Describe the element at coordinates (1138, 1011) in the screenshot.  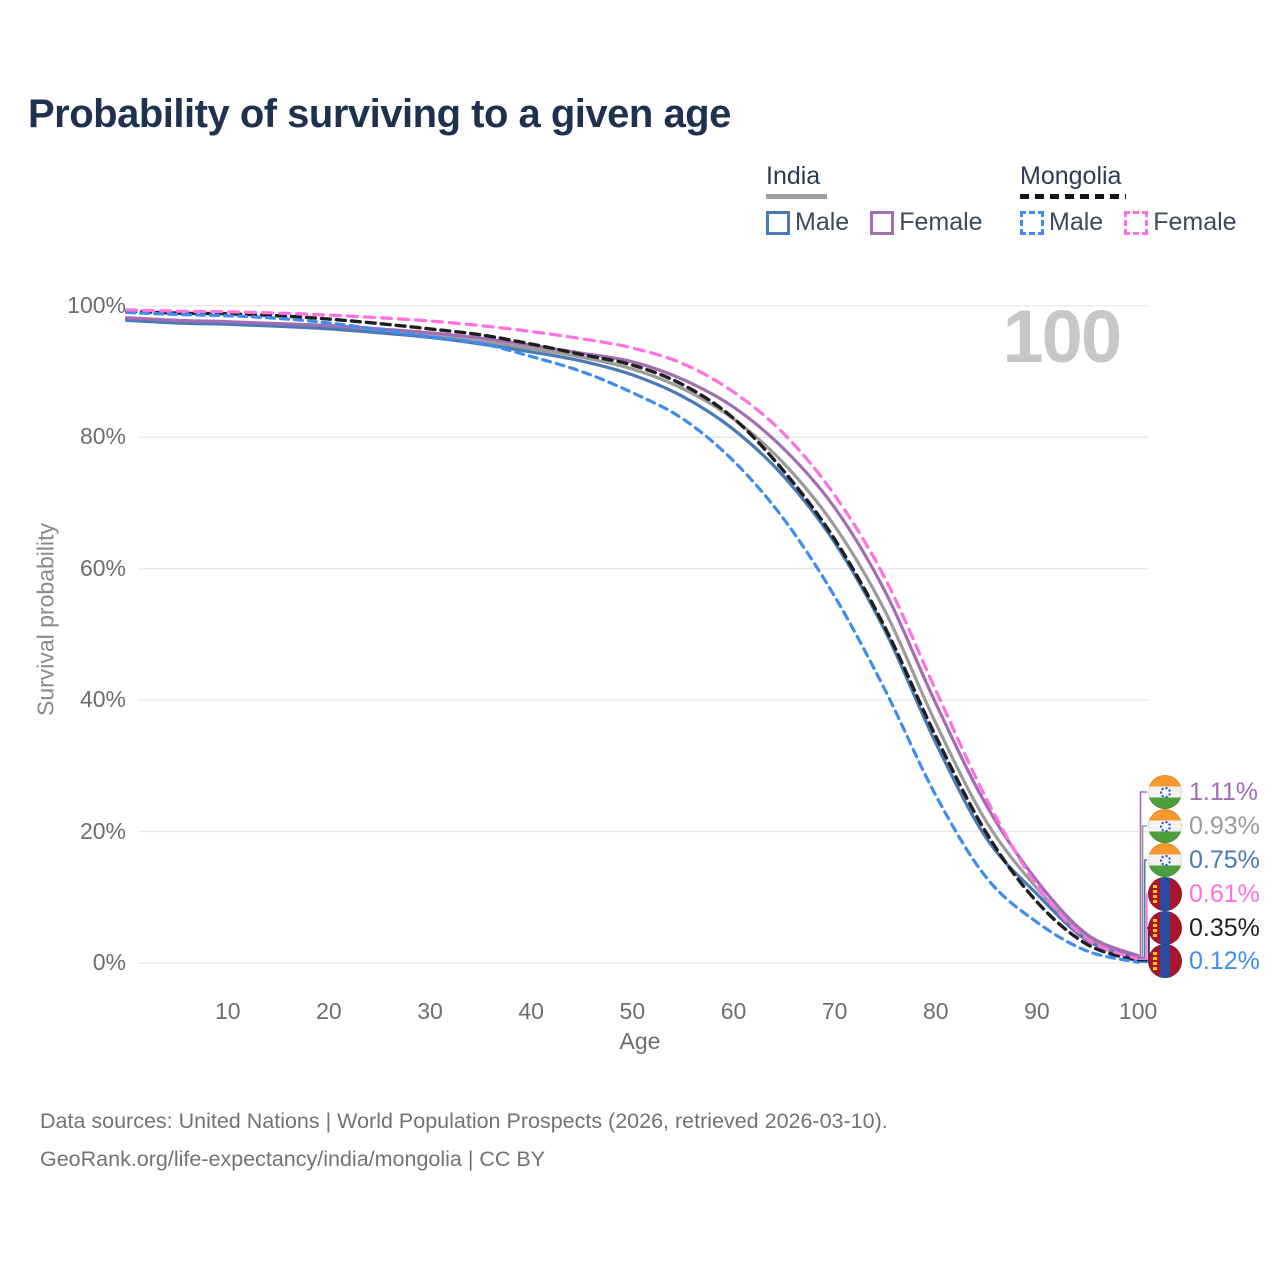
I see `x-tick-label: 100` at that location.